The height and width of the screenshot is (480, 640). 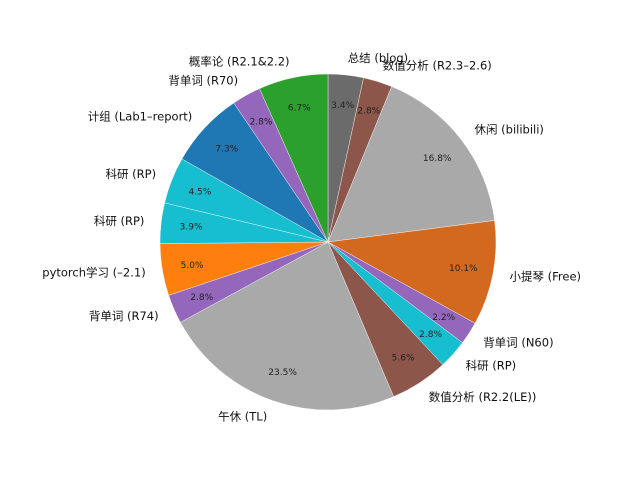 What do you see at coordinates (192, 266) in the screenshot?
I see `percent-label: 5.0%` at bounding box center [192, 266].